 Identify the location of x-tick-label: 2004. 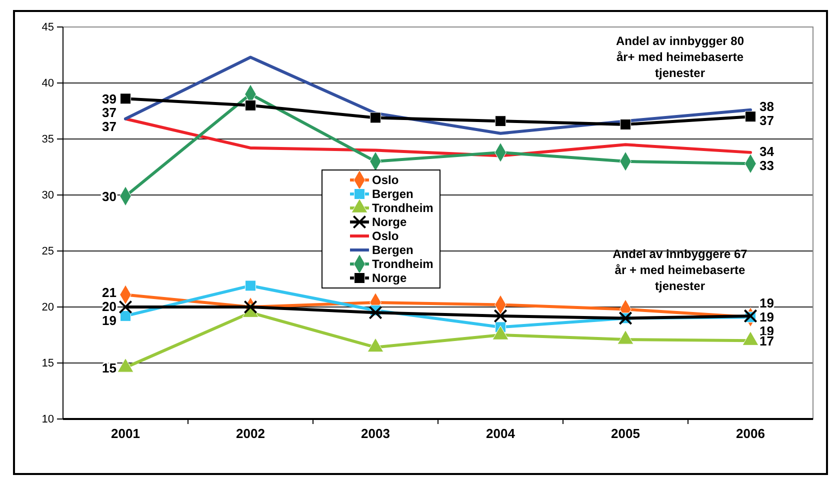
(501, 434).